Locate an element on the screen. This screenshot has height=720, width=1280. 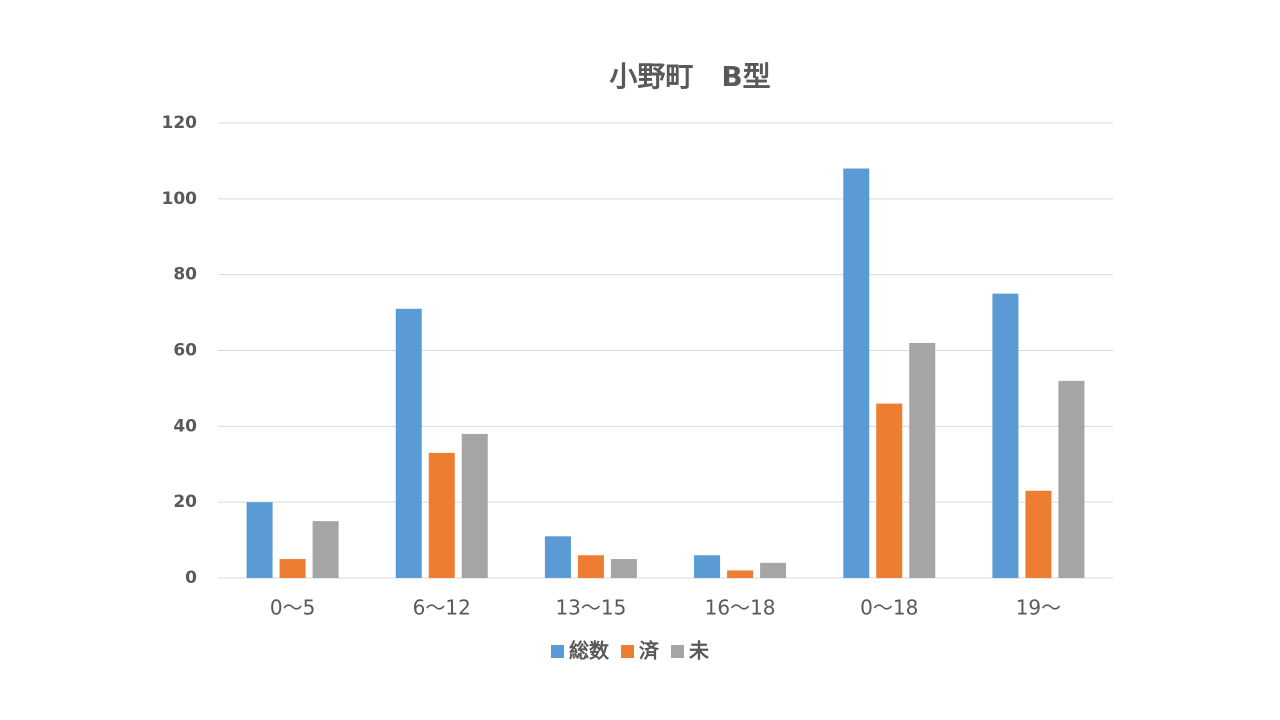
y-tick-label: 40 is located at coordinates (185, 426).